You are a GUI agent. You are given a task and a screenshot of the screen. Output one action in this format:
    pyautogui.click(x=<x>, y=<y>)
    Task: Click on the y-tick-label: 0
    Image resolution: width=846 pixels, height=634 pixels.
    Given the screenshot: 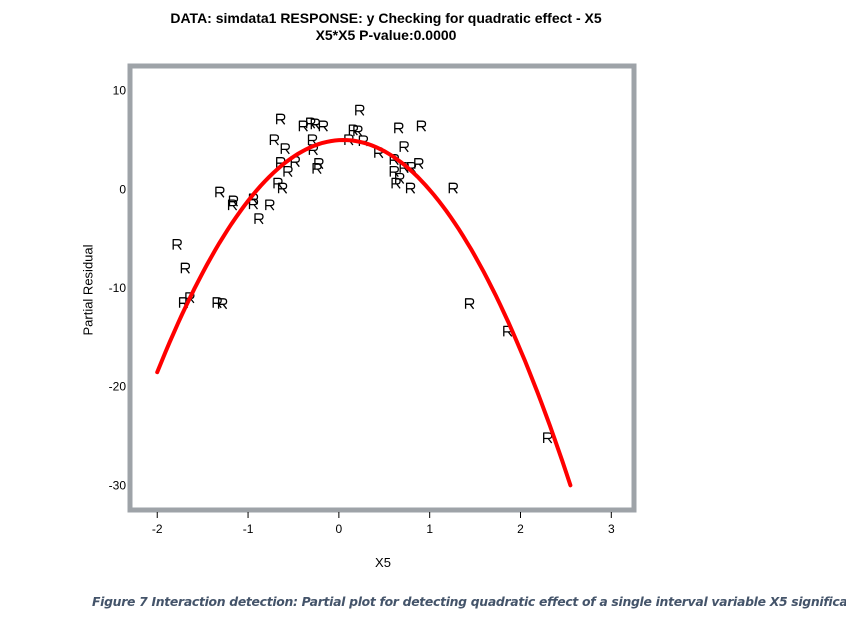 What is the action you would take?
    pyautogui.click(x=122, y=189)
    